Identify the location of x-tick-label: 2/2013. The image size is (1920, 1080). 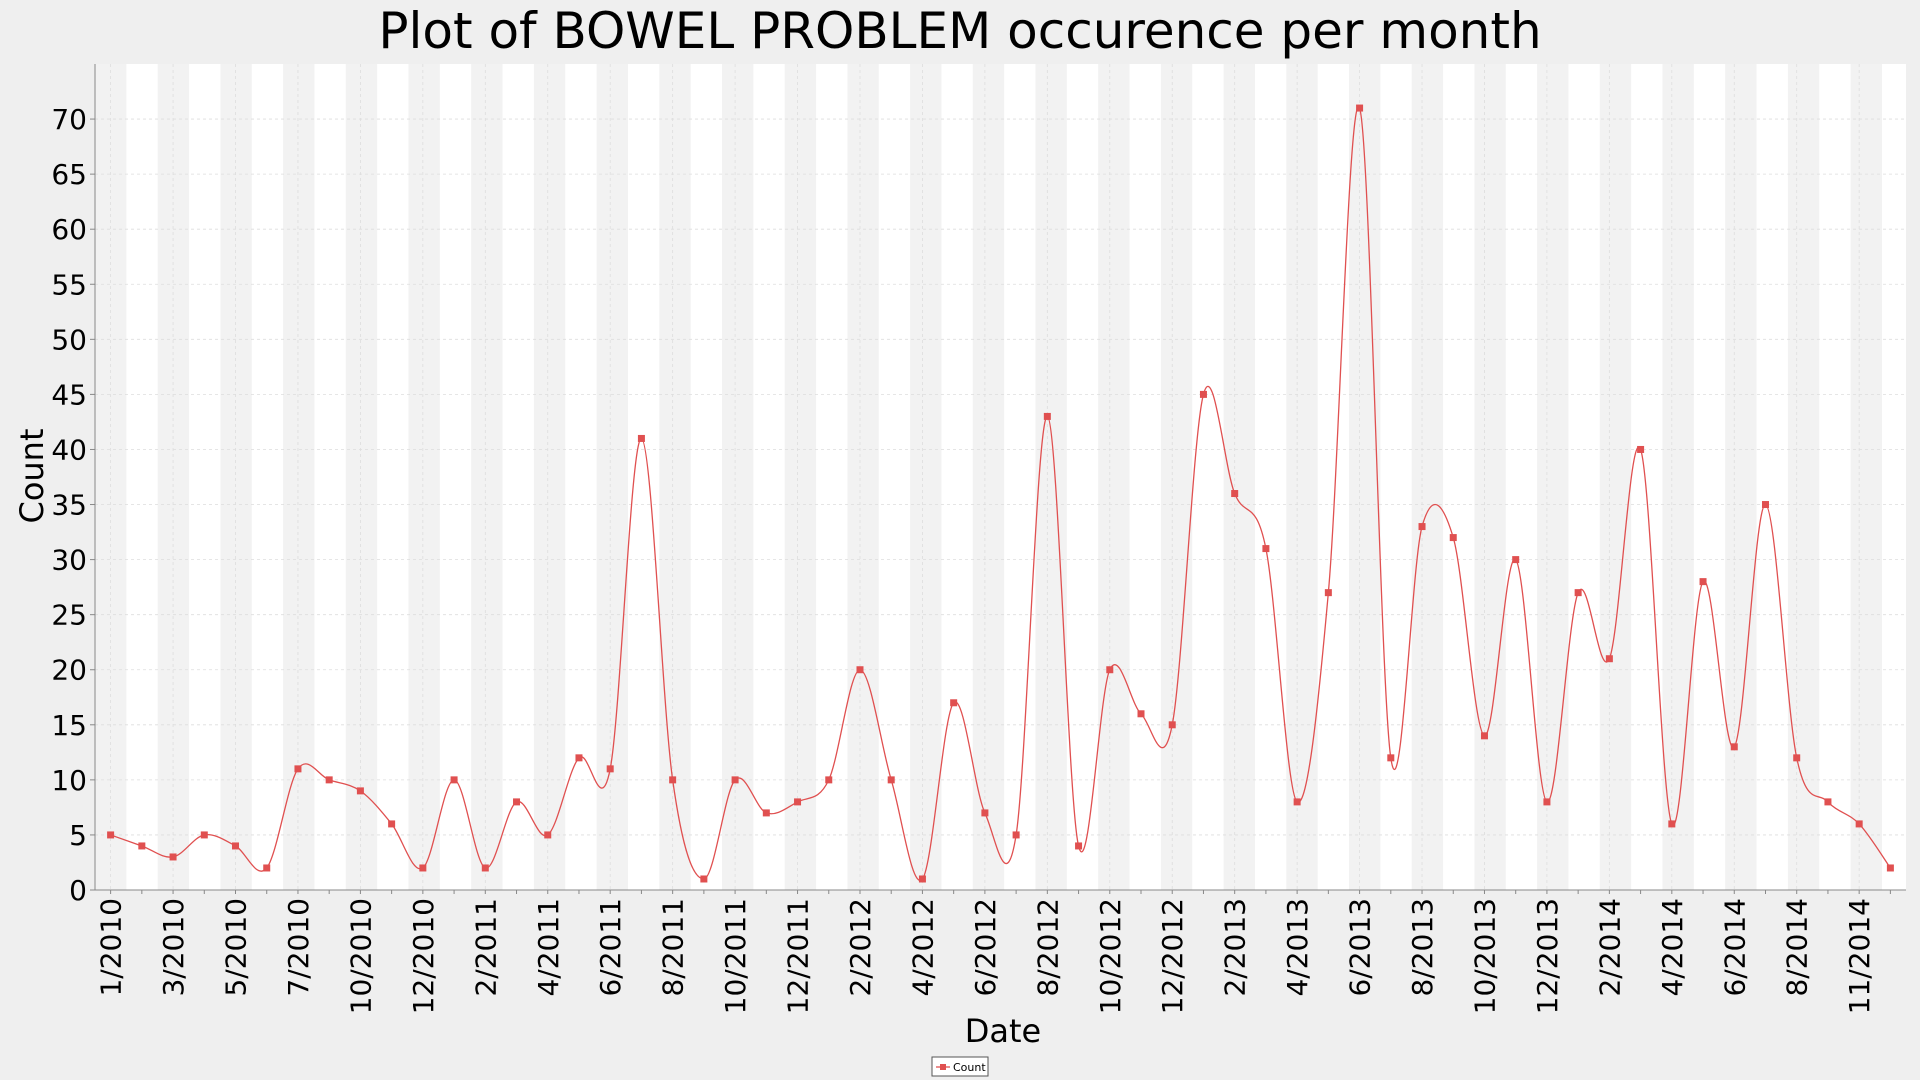
(1235, 947).